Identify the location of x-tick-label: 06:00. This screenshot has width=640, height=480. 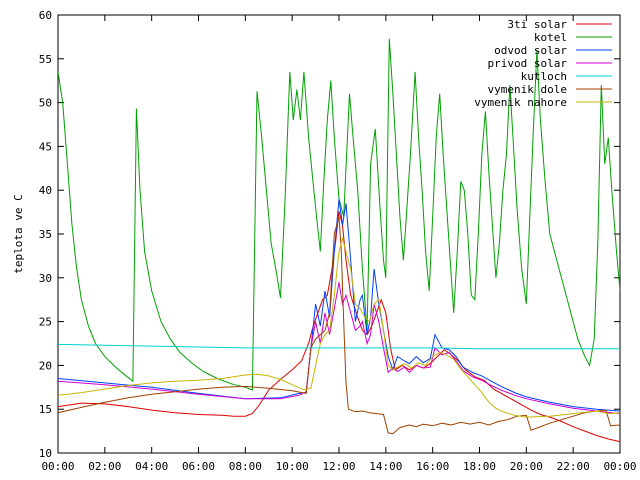
(198, 466).